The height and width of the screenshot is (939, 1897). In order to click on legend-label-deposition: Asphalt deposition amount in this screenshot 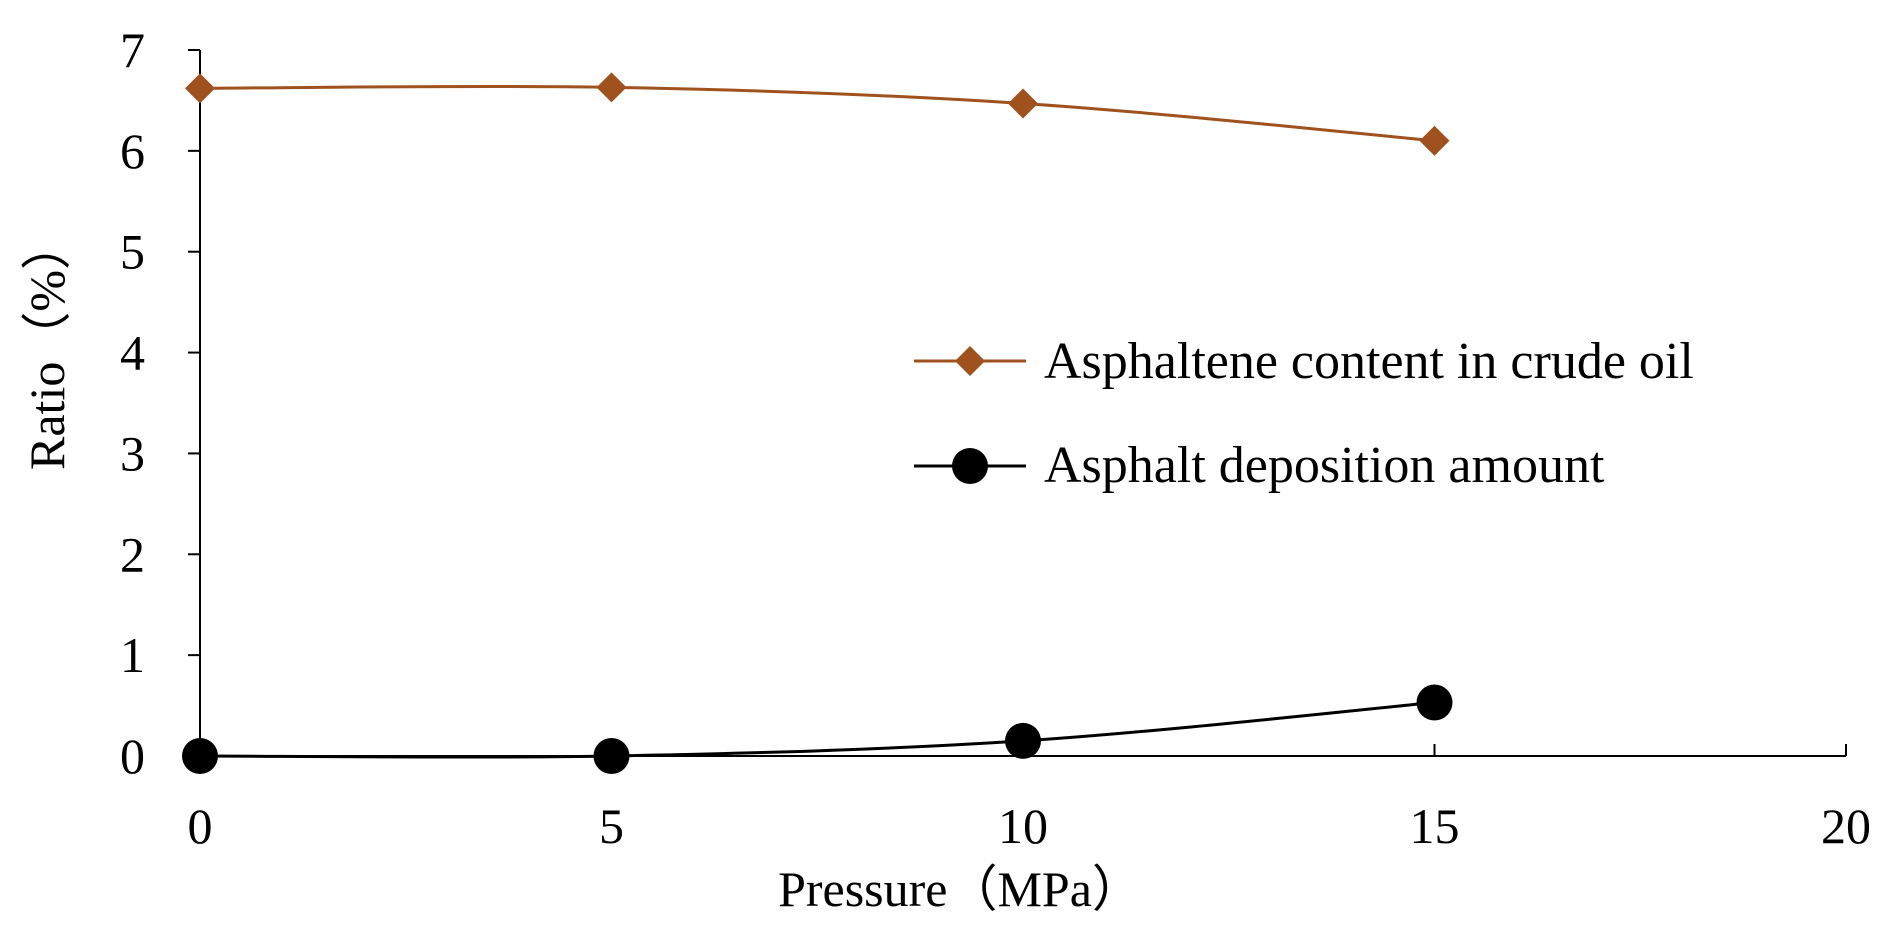, I will do `click(1324, 465)`.